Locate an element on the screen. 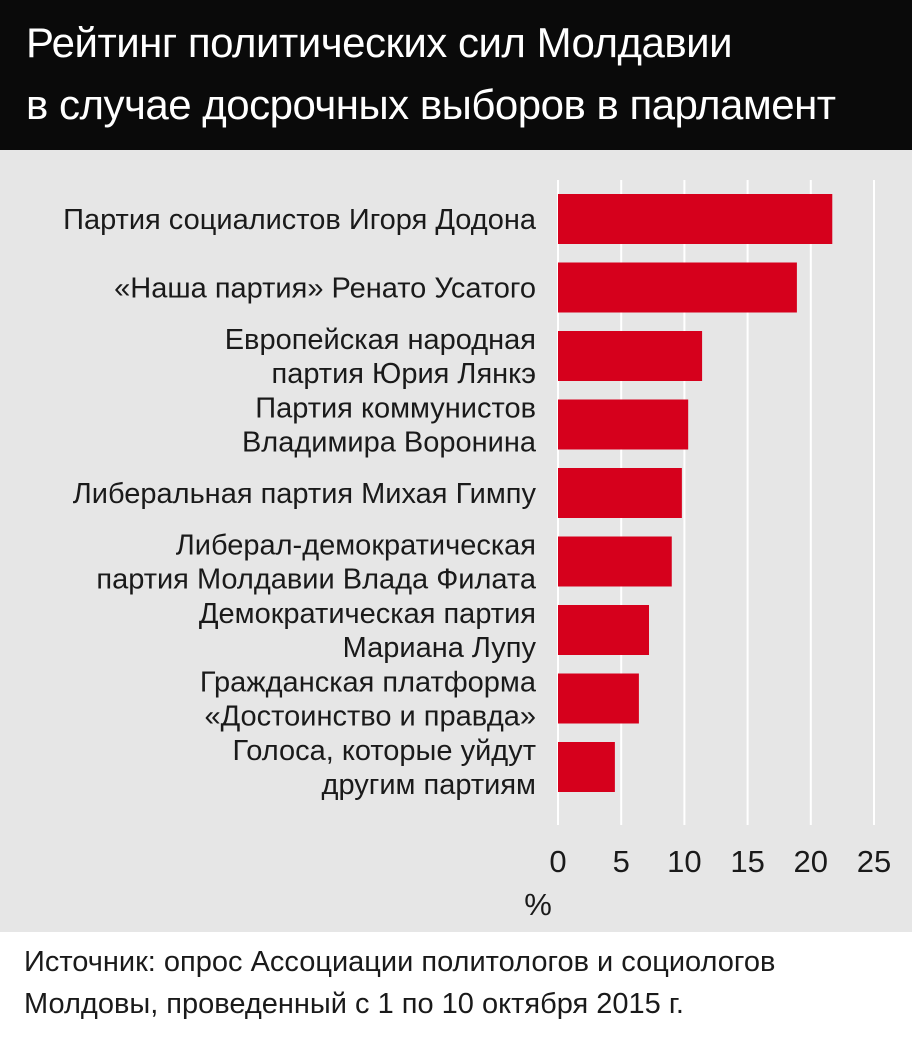 This screenshot has width=912, height=1050. tick-label: 15 is located at coordinates (747, 861).